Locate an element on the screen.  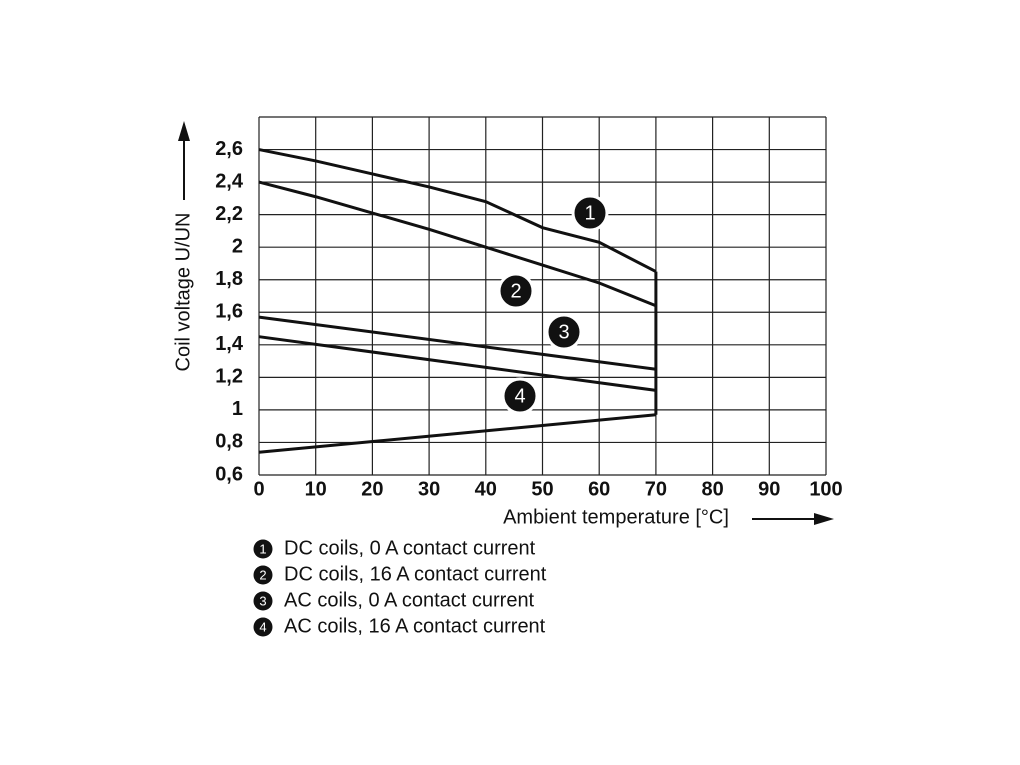
y-tick-label: 2,2 is located at coordinates (229, 214).